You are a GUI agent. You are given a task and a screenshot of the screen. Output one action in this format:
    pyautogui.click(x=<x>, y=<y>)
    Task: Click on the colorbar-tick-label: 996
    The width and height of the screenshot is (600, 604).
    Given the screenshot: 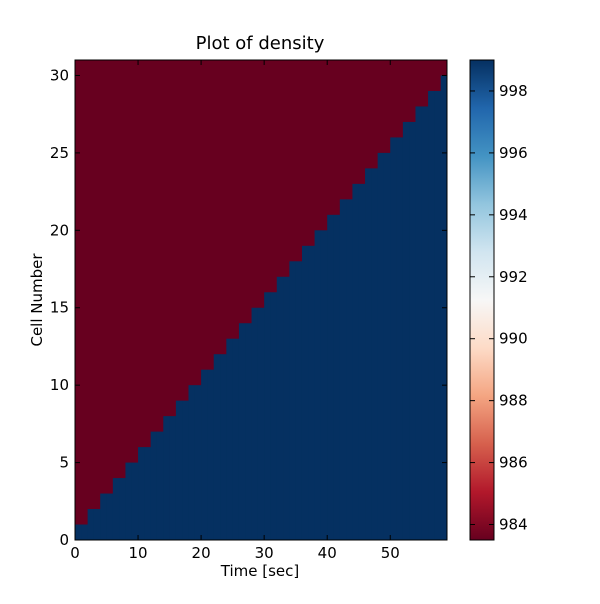 What is the action you would take?
    pyautogui.click(x=513, y=153)
    